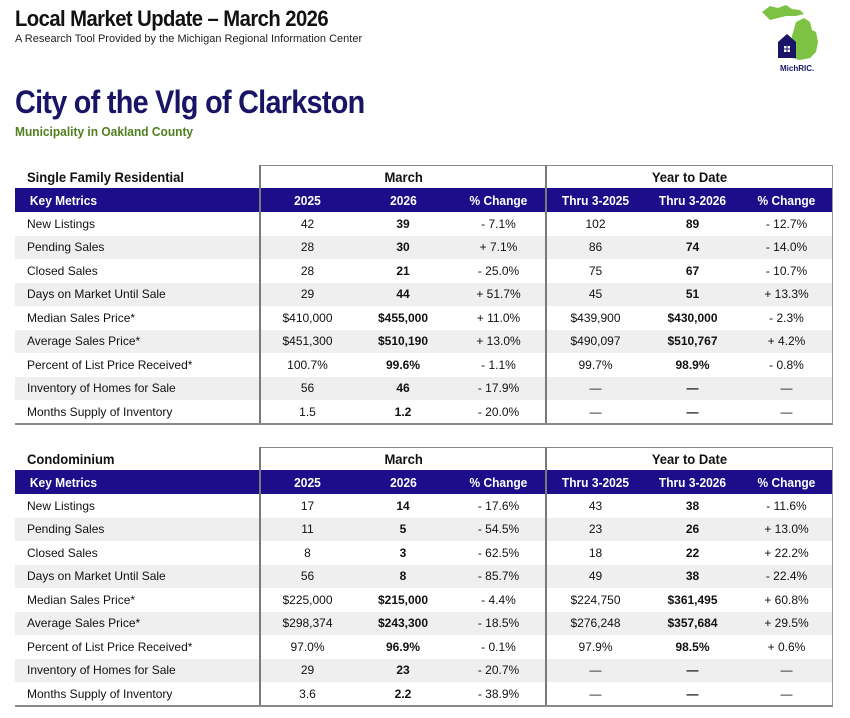 This screenshot has height=718, width=850. I want to click on value-2025: $225,000, so click(307, 599).